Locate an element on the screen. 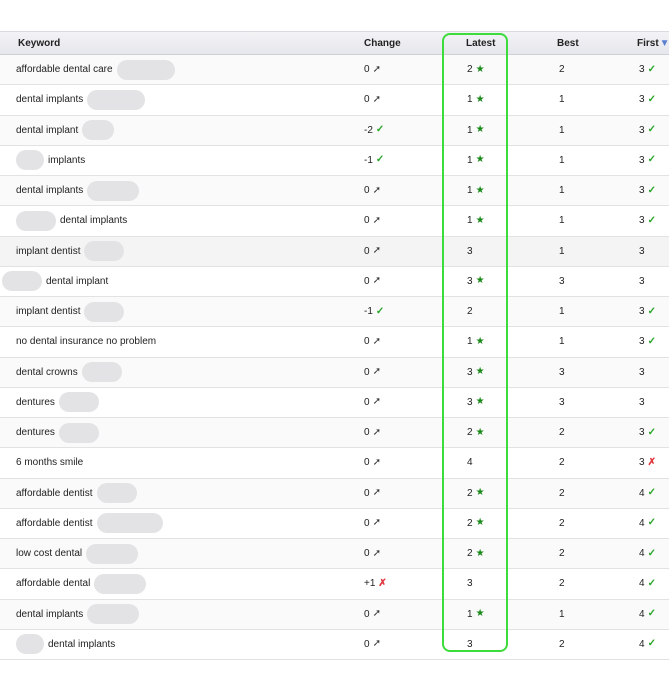 The height and width of the screenshot is (685, 669). table-row: no dental insurance no problem 0 ➚ 1 ★ 1 3 ✓ is located at coordinates (334, 342).